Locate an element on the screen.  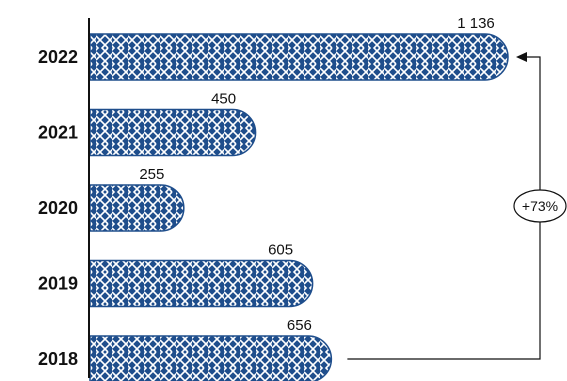
growth-bubble is located at coordinates (540, 206).